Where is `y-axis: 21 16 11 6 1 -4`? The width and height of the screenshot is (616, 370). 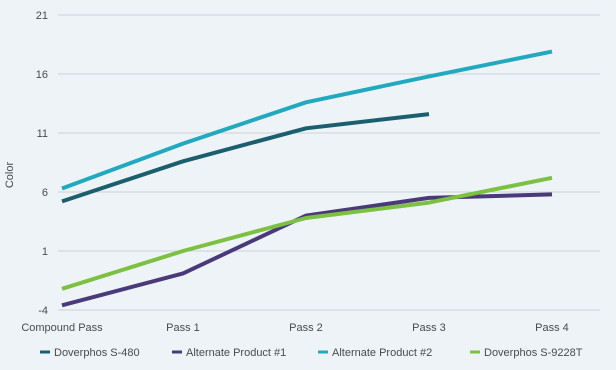 y-axis: 21 16 11 6 1 -4 is located at coordinates (42, 163).